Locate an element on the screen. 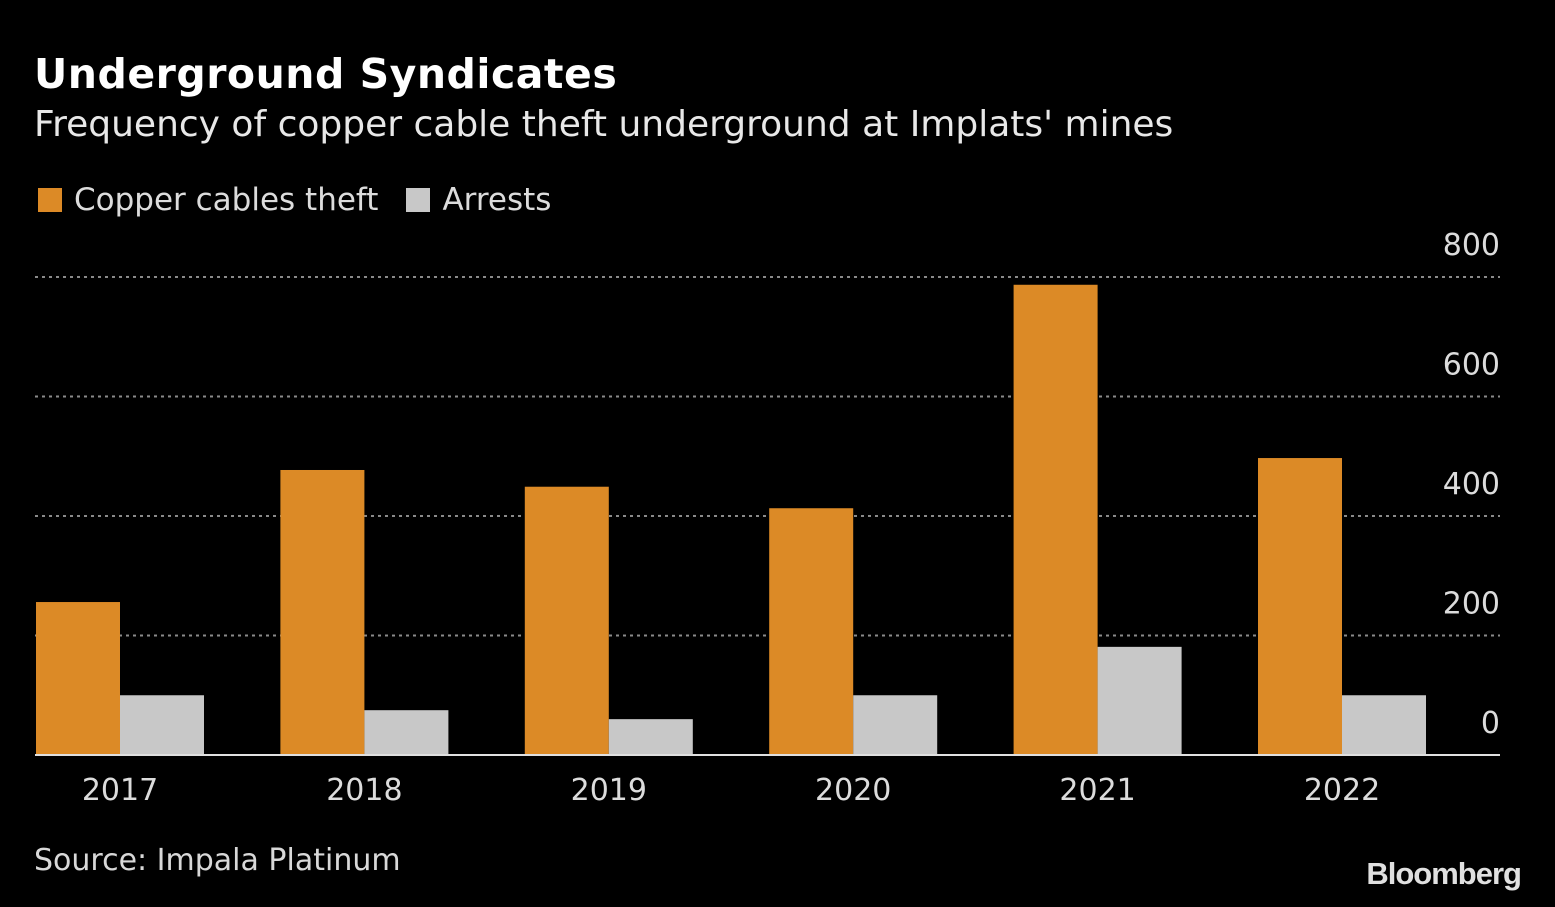 This screenshot has width=1555, height=907. source-note: Source: Impala Platinum is located at coordinates (217, 860).